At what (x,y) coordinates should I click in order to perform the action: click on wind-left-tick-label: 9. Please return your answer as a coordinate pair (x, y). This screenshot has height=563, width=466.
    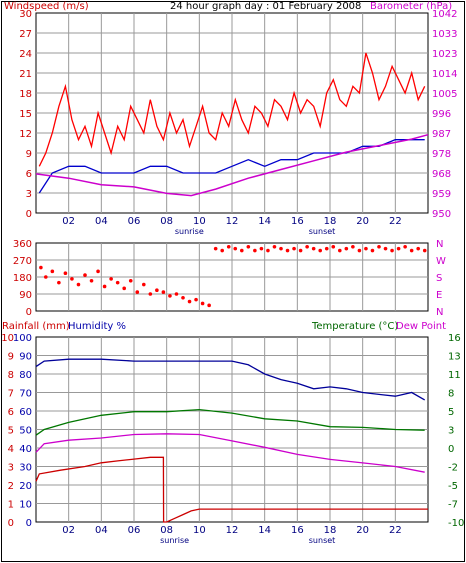
    Looking at the image, I should click on (29, 154).